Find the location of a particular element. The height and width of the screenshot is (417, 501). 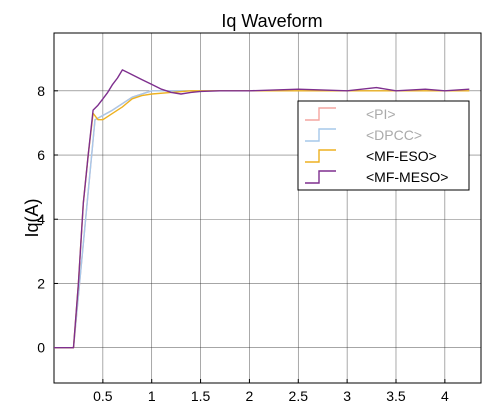

x-tick-label: 1.5 is located at coordinates (201, 396).